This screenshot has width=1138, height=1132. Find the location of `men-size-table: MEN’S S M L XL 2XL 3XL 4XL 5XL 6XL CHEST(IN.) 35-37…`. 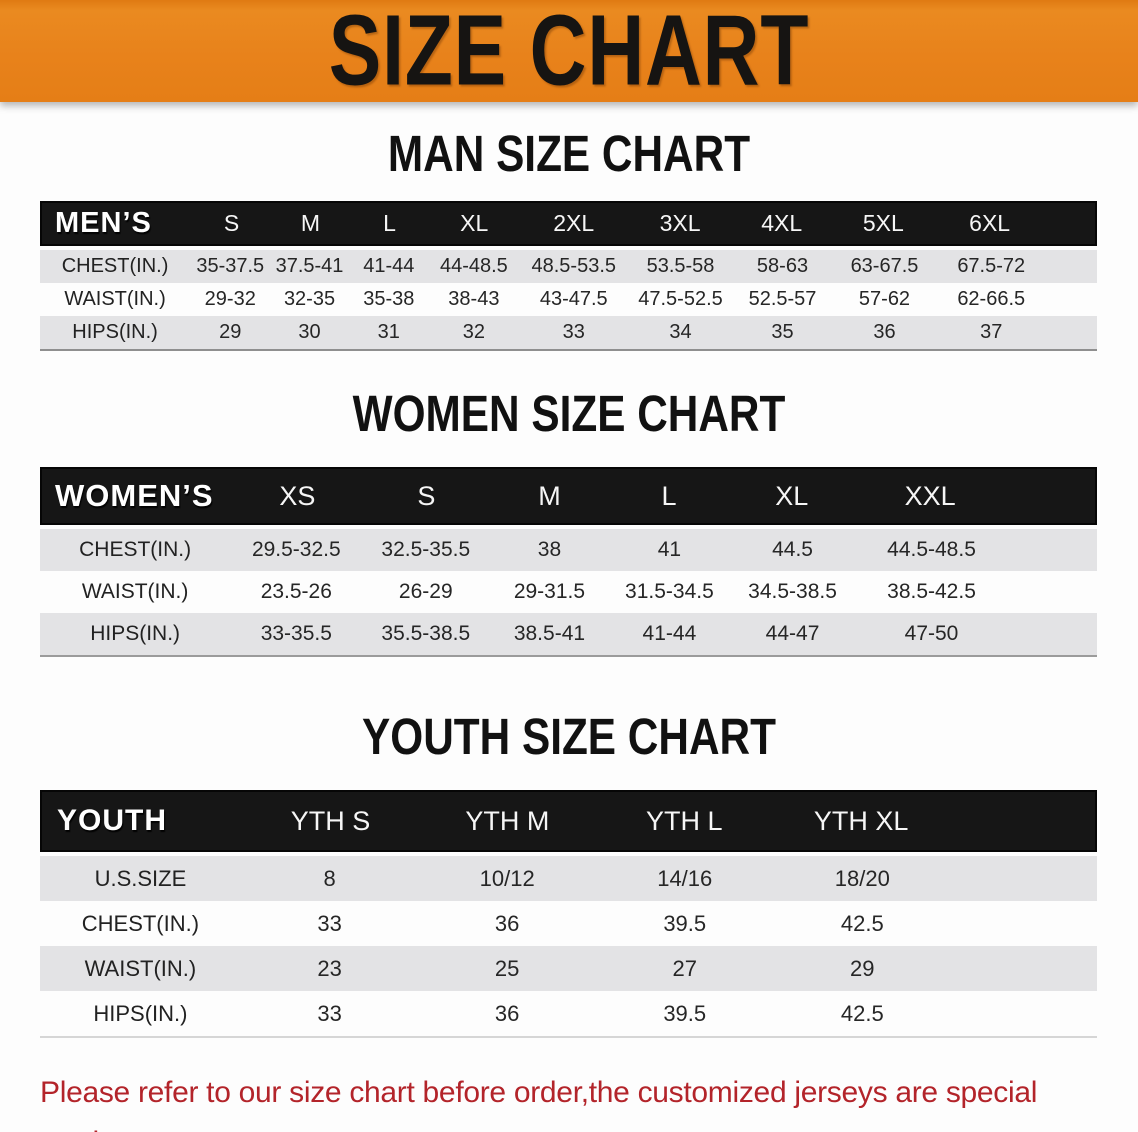

men-size-table: MEN’S S M L XL 2XL 3XL 4XL 5XL 6XL CHEST(IN.) 35-37… is located at coordinates (568, 276).